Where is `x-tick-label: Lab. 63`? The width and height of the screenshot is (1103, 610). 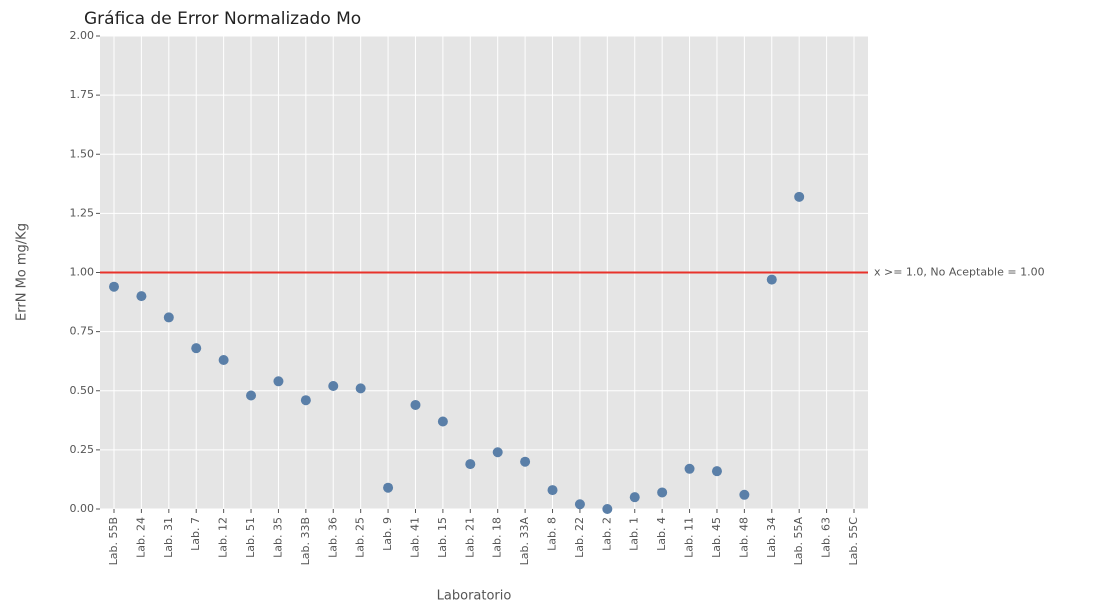
x-tick-label: Lab. 63 is located at coordinates (826, 537).